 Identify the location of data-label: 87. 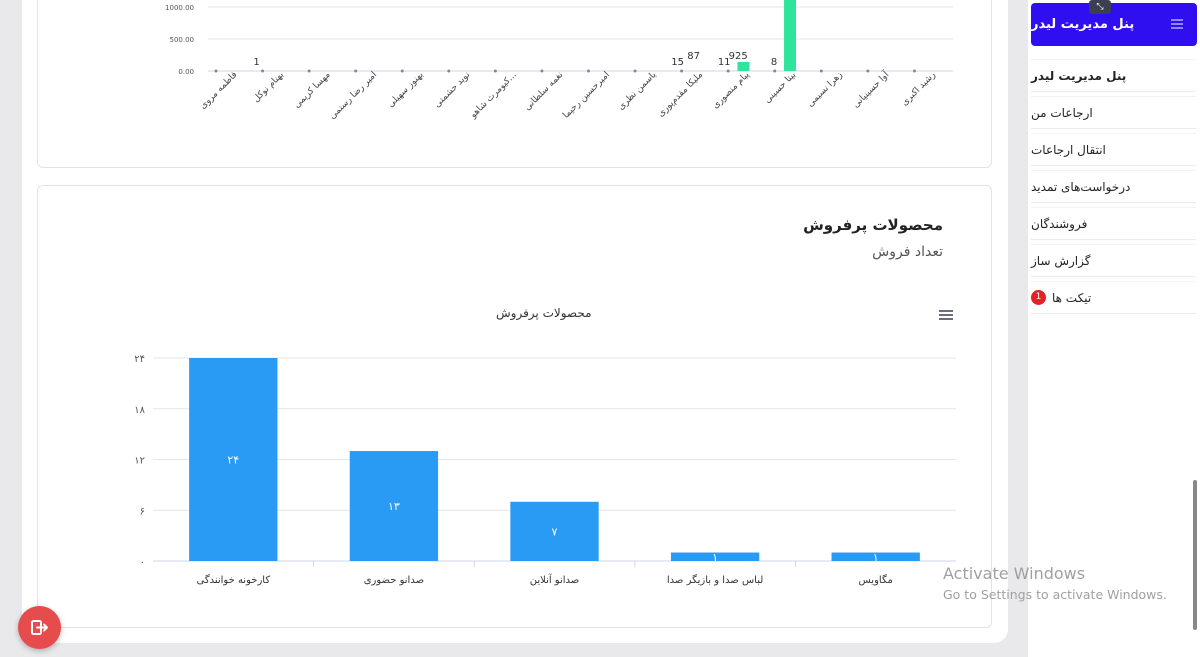
(693, 56).